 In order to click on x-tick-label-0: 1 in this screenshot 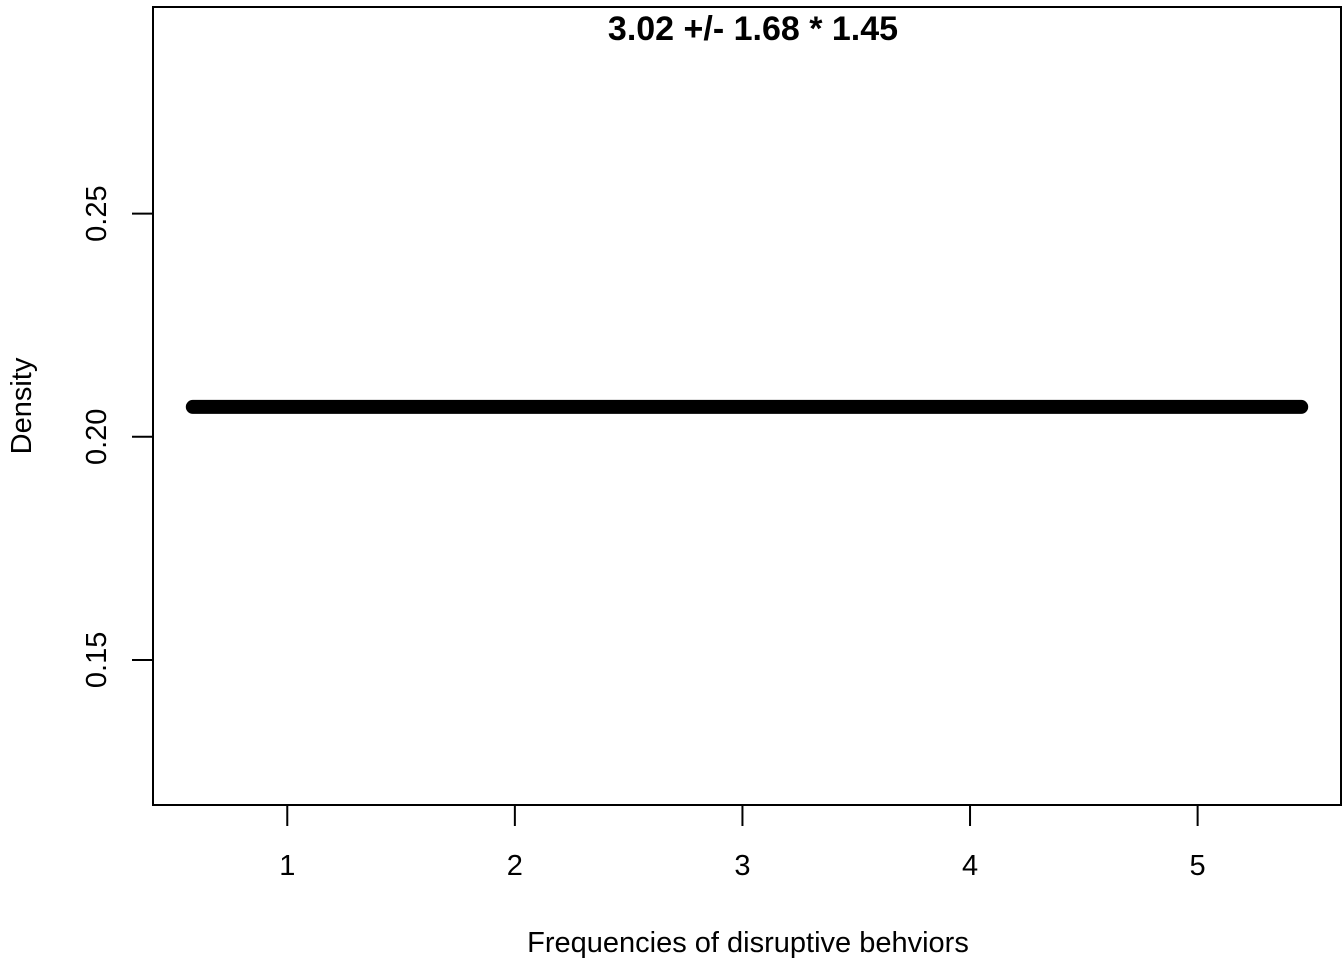, I will do `click(287, 866)`.